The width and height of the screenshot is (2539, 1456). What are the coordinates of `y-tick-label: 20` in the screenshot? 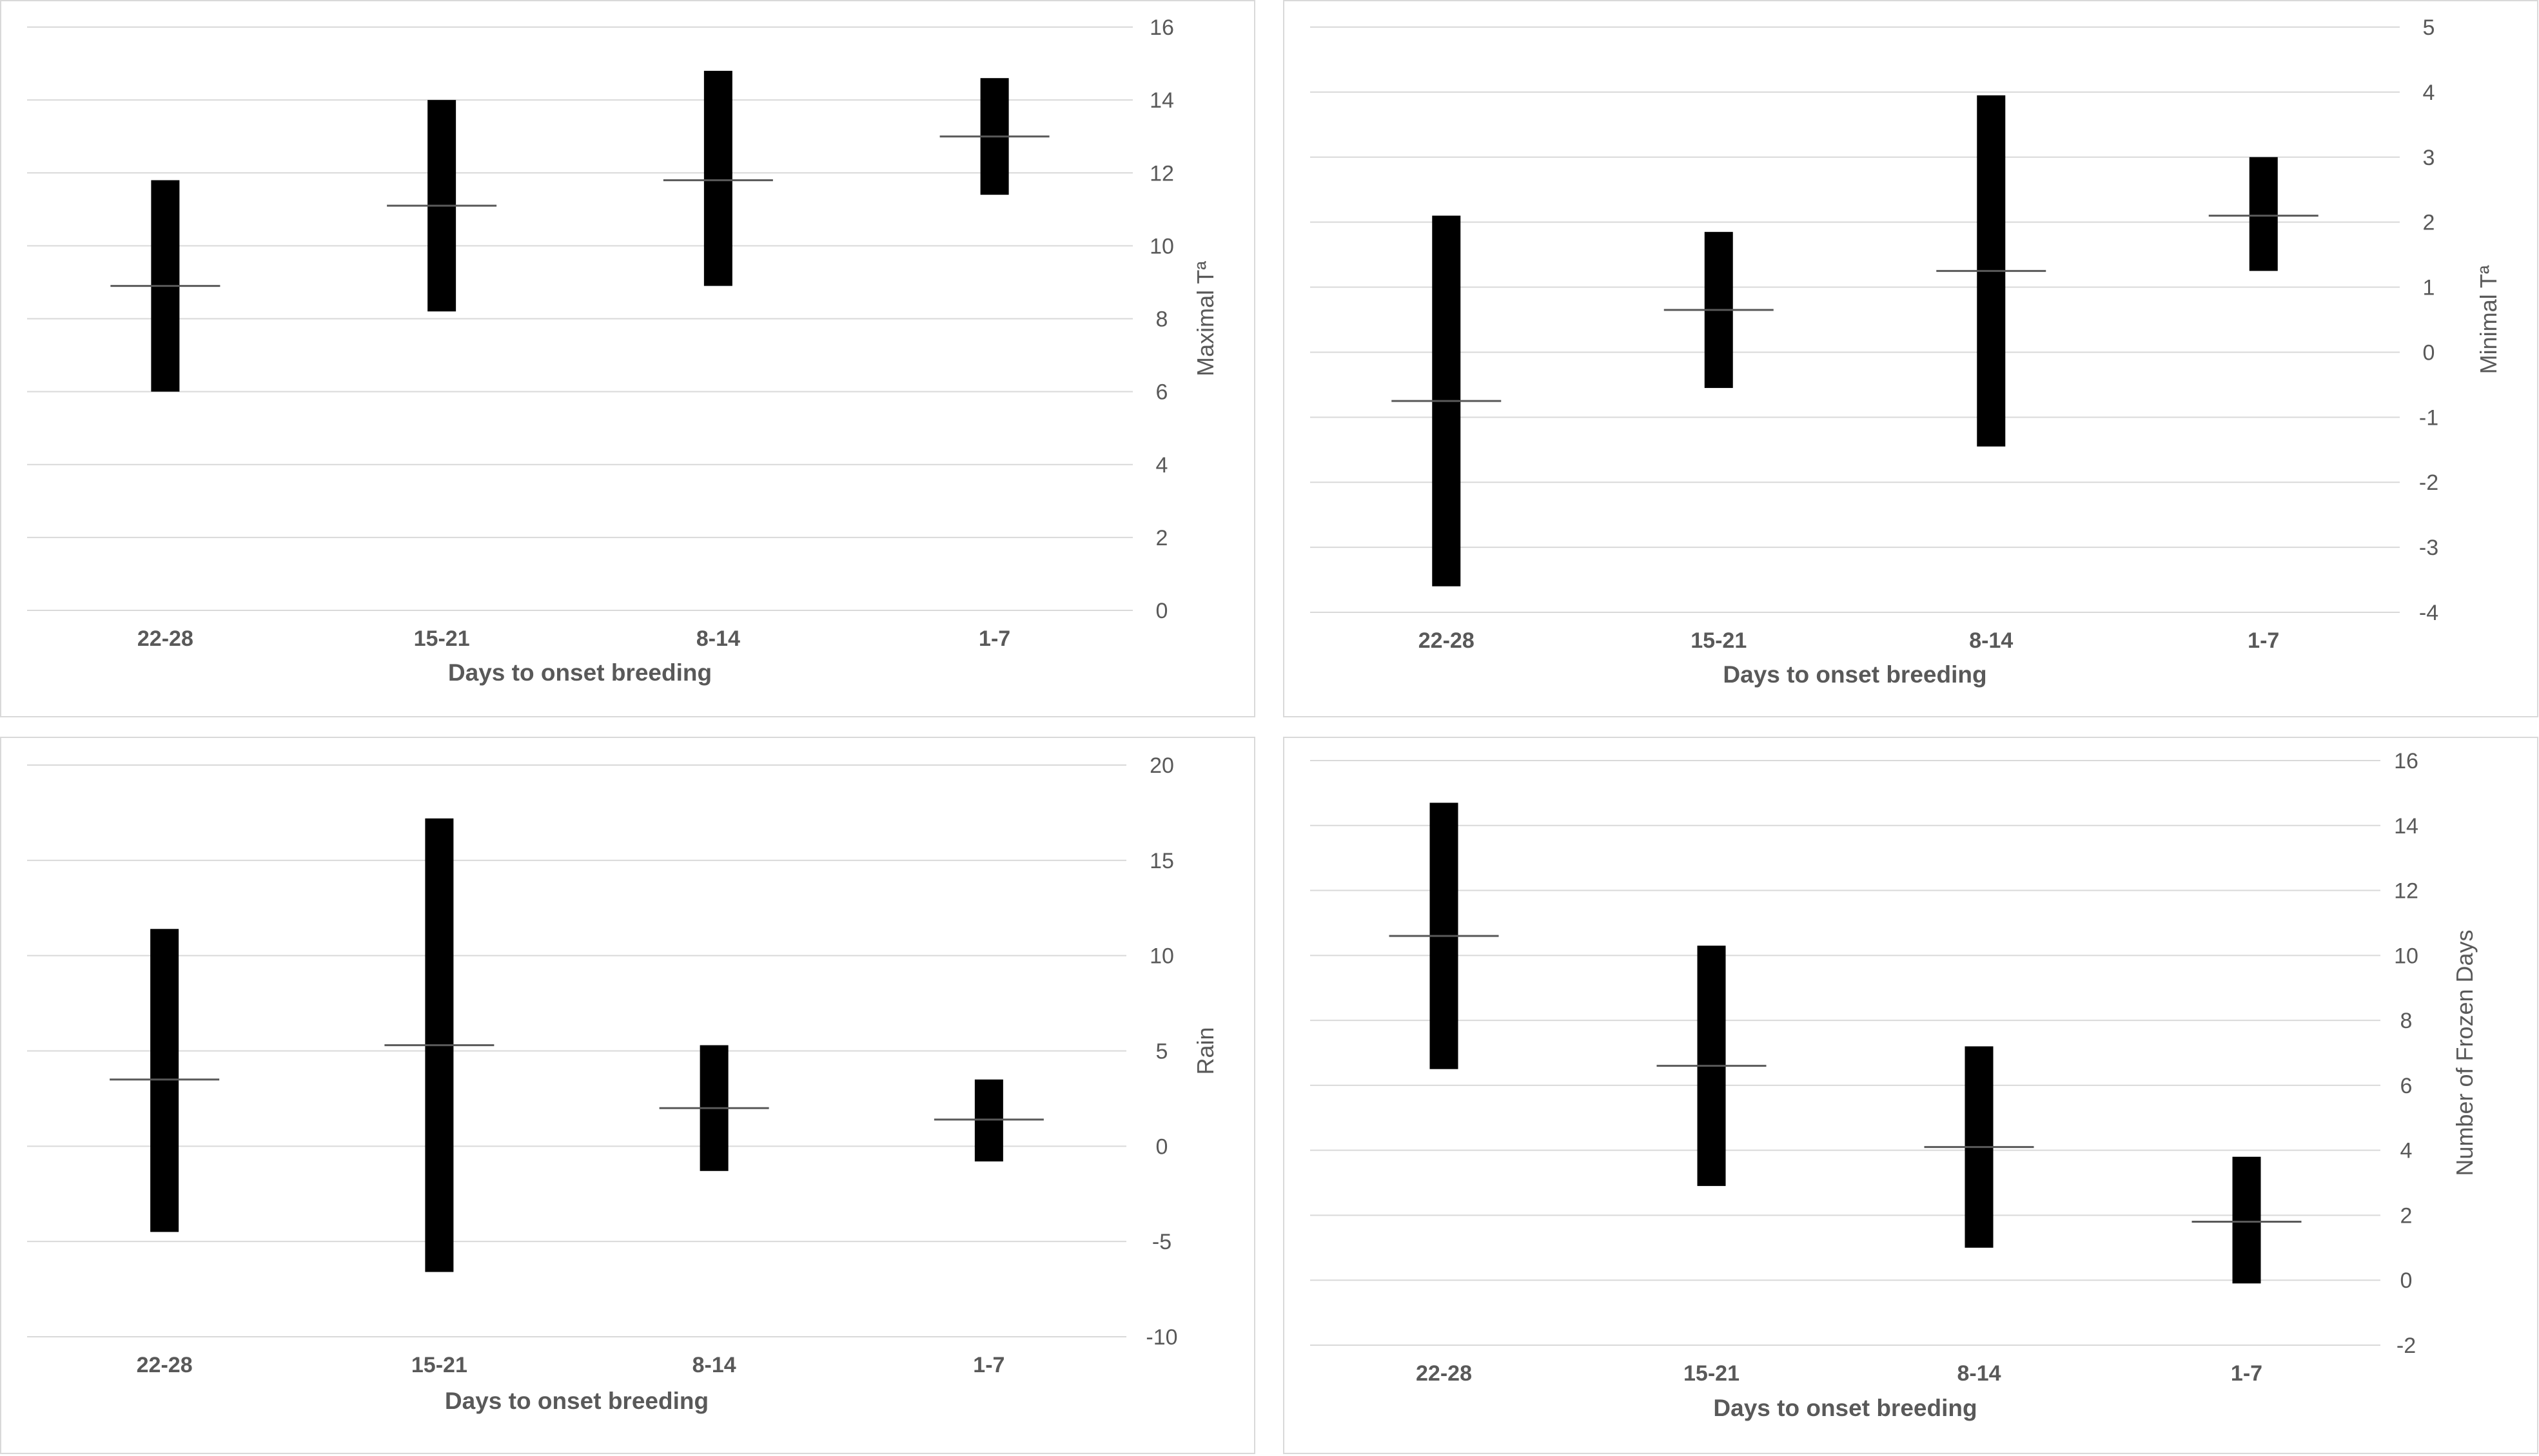 It's located at (1162, 765).